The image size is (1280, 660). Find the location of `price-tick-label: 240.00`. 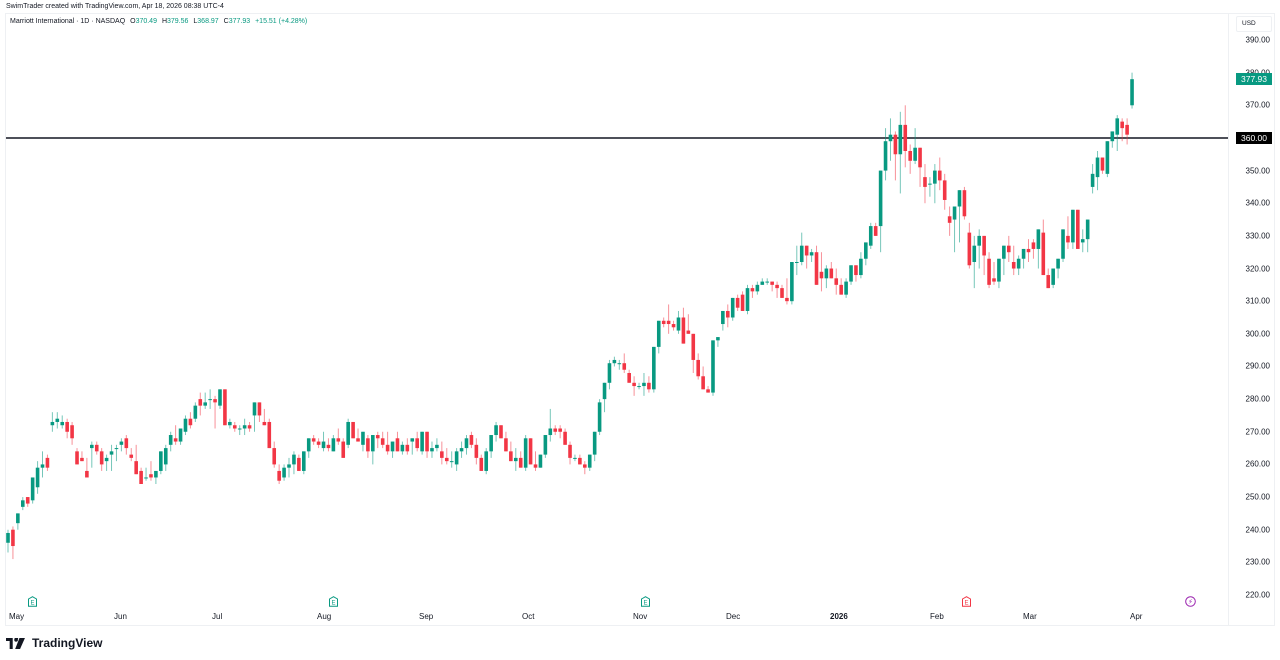

price-tick-label: 240.00 is located at coordinates (1257, 530).